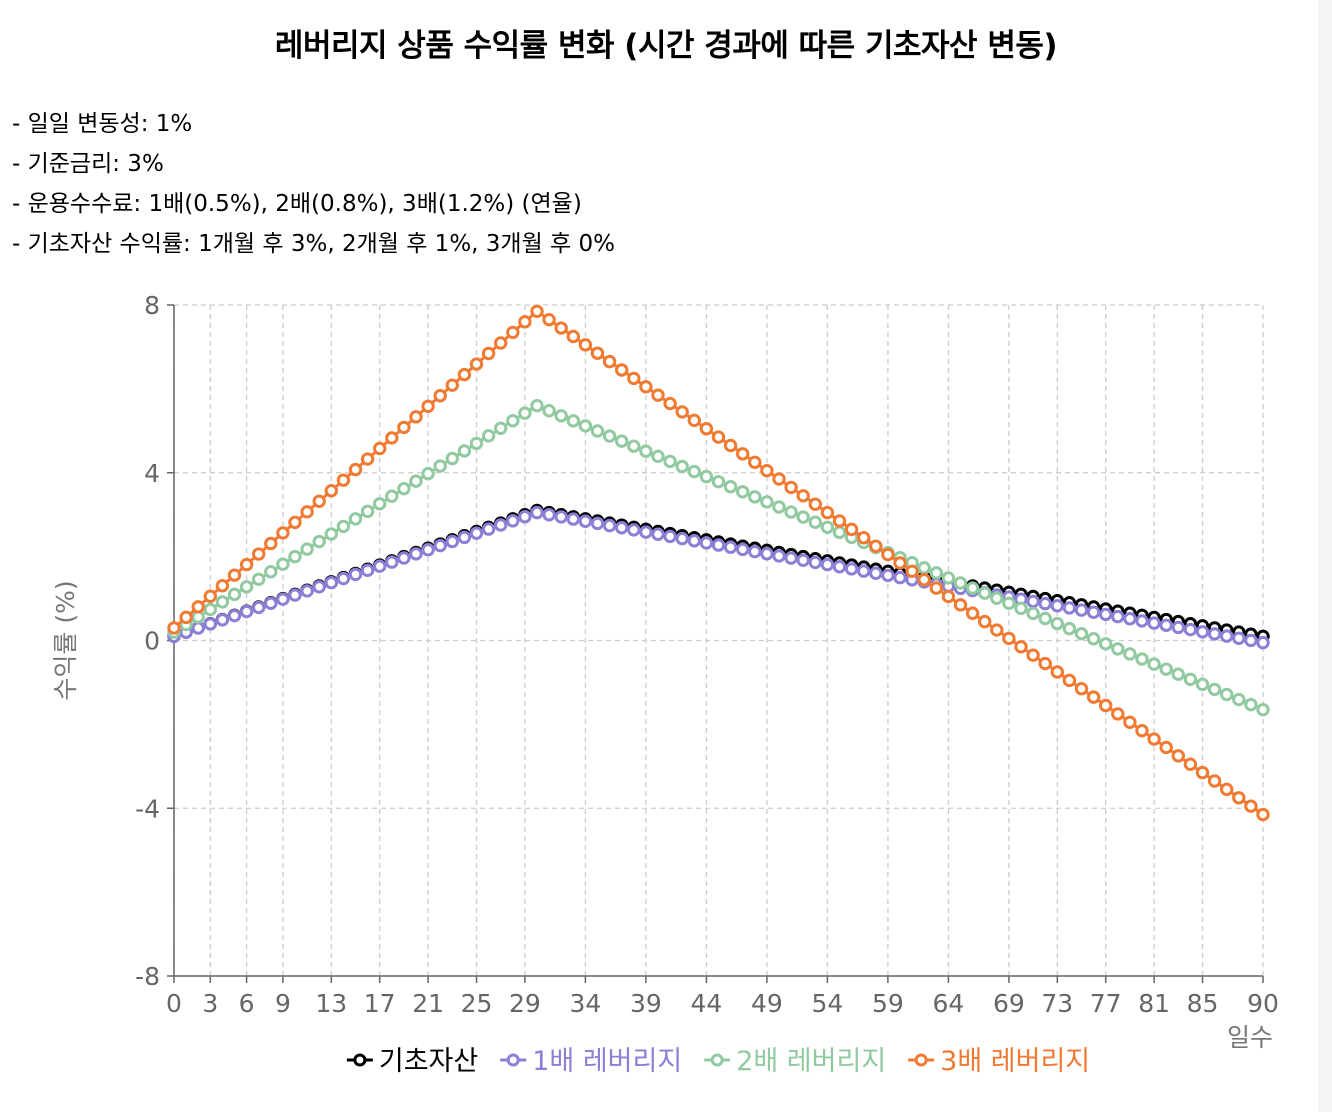 Image resolution: width=1332 pixels, height=1112 pixels. What do you see at coordinates (88, 164) in the screenshot?
I see `note-base-rate: - 기준금리: 3%` at bounding box center [88, 164].